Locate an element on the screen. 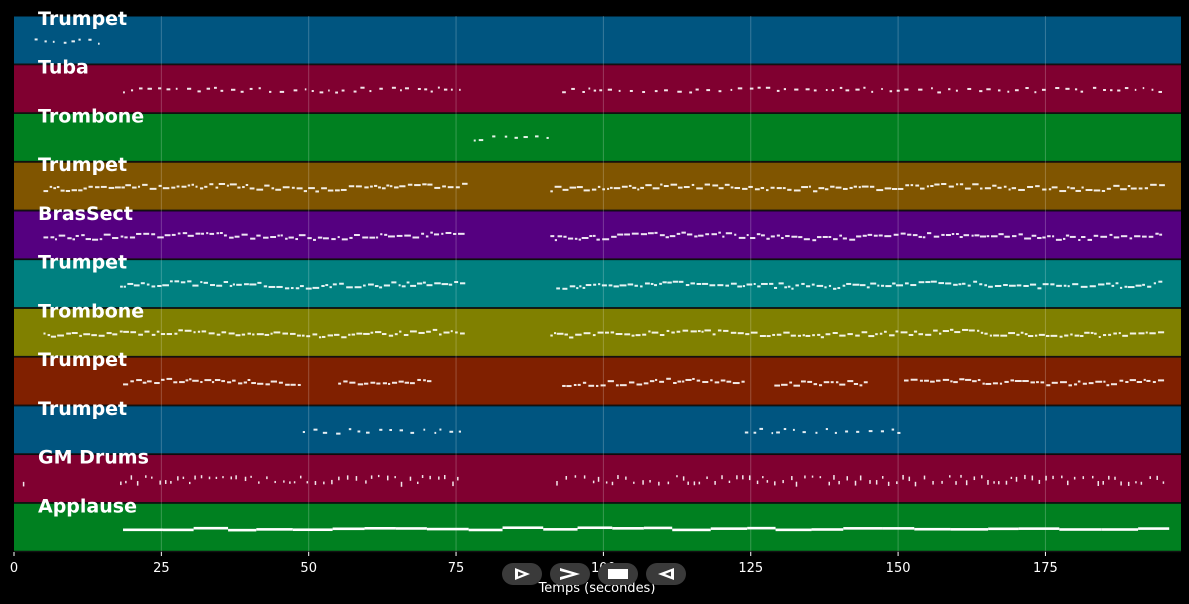 Image resolution: width=1189 pixels, height=604 pixels. stop-icon is located at coordinates (618, 574).